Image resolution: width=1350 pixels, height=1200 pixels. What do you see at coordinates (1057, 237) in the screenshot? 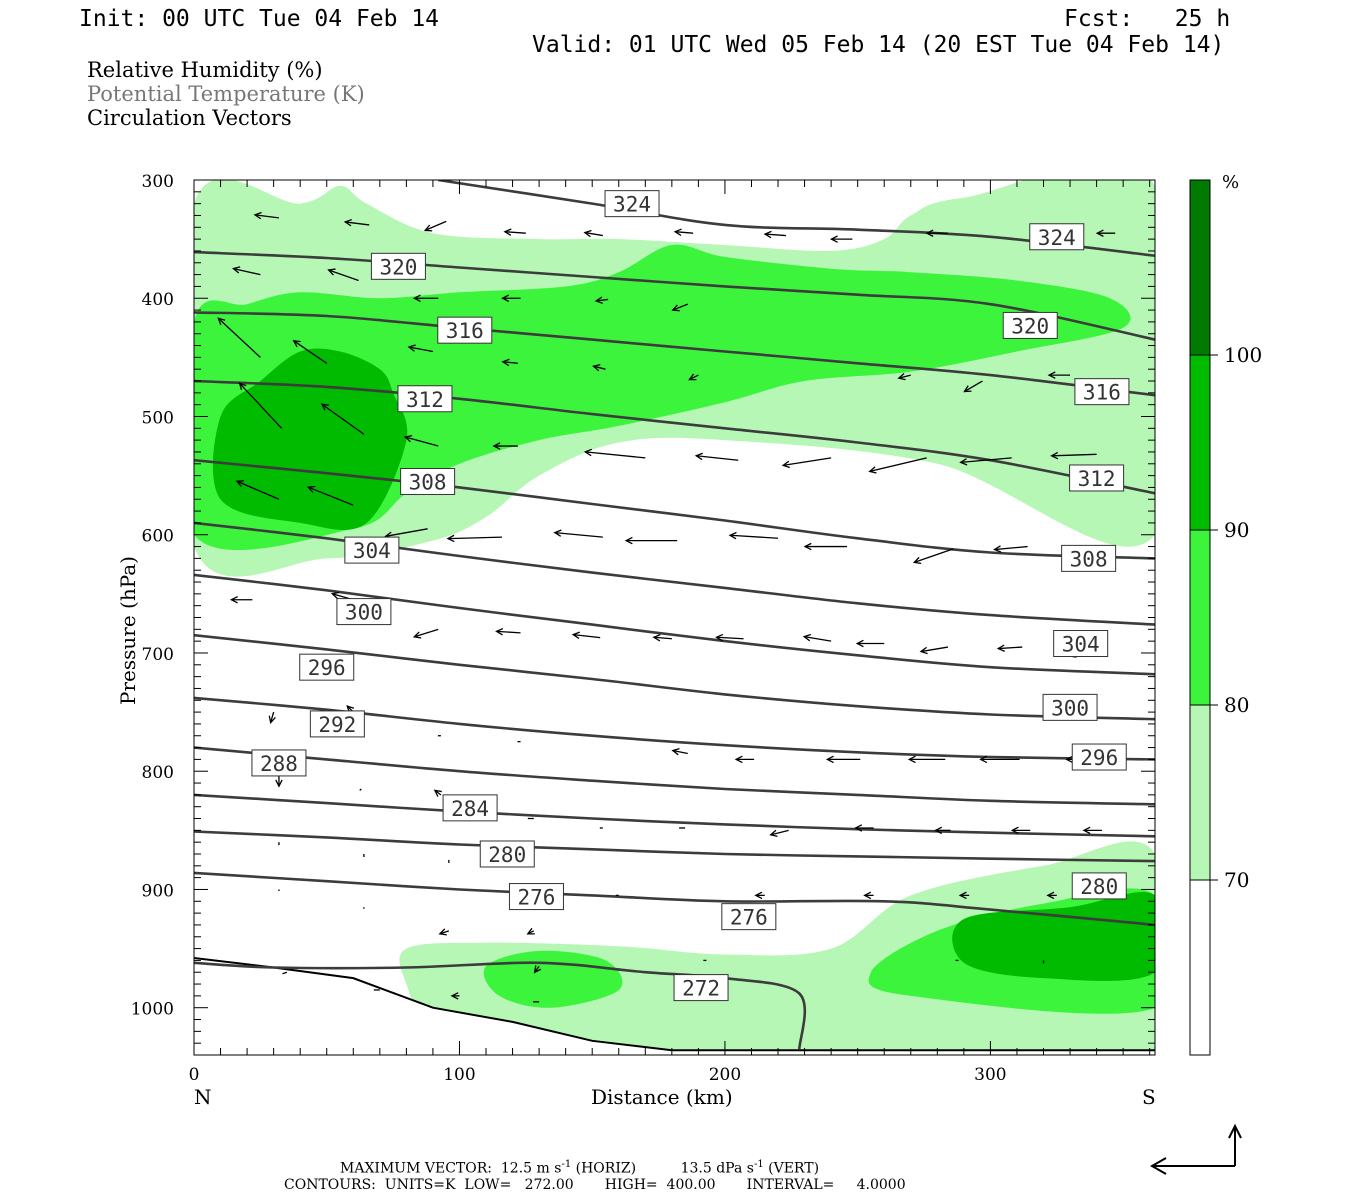
I see `theta-label: 324` at bounding box center [1057, 237].